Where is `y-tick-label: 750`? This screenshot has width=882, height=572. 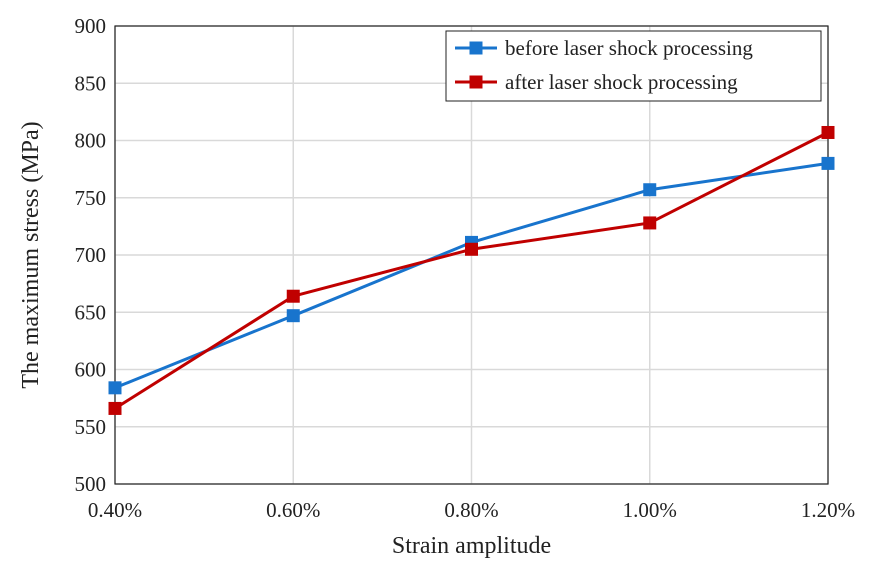
y-tick-label: 750 is located at coordinates (91, 198).